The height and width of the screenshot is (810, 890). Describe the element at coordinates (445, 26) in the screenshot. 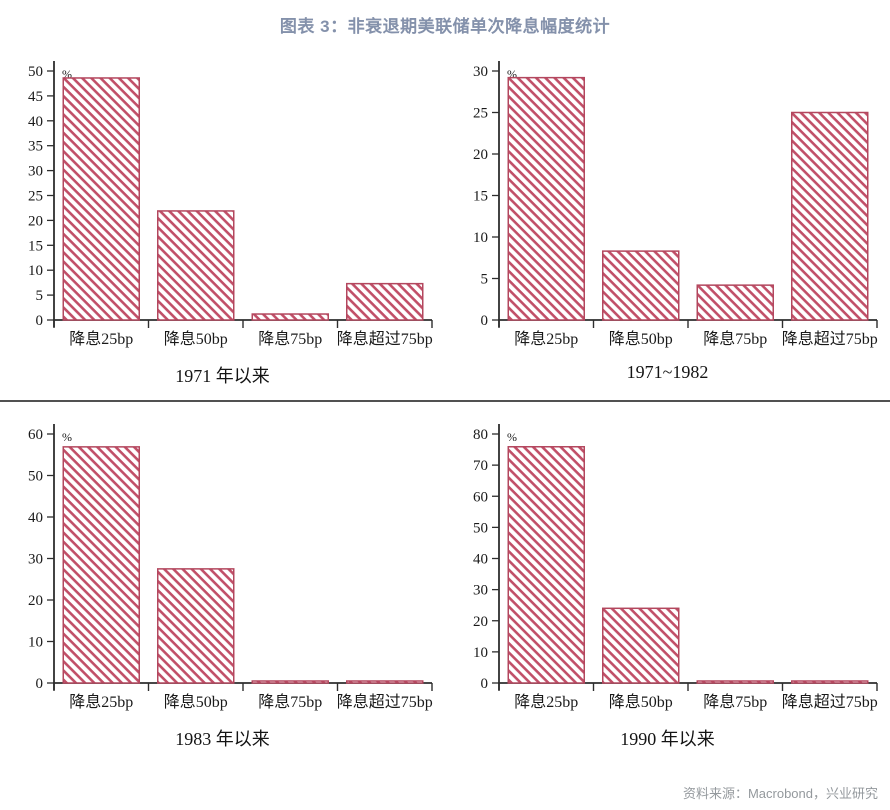

I see `figure-title: 图表 3：非衰退期美联储单次降息幅度统计` at that location.